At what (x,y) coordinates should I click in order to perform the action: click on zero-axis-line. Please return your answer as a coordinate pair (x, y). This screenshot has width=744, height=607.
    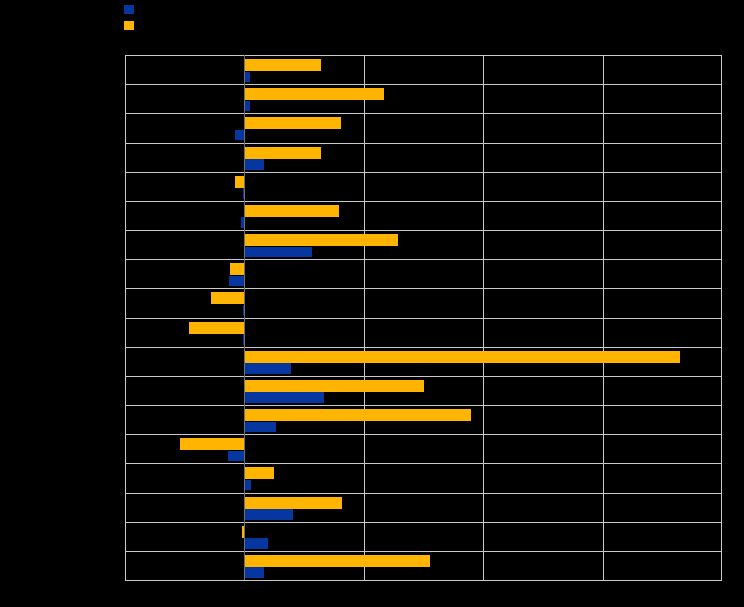
    Looking at the image, I should click on (244, 317).